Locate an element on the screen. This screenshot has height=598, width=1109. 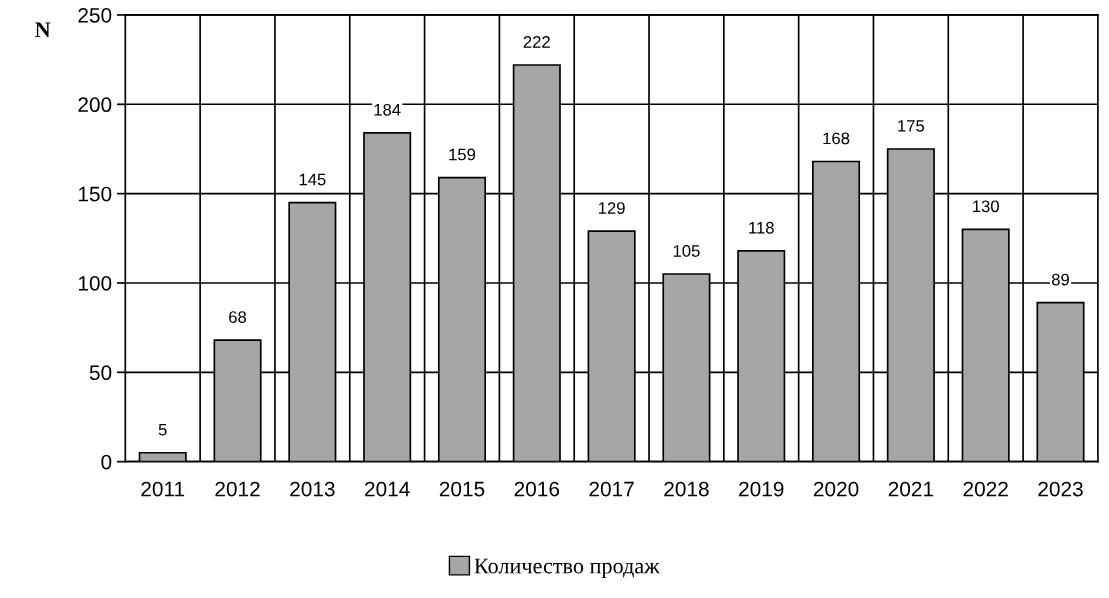
x-tick-label: 2019 is located at coordinates (761, 489).